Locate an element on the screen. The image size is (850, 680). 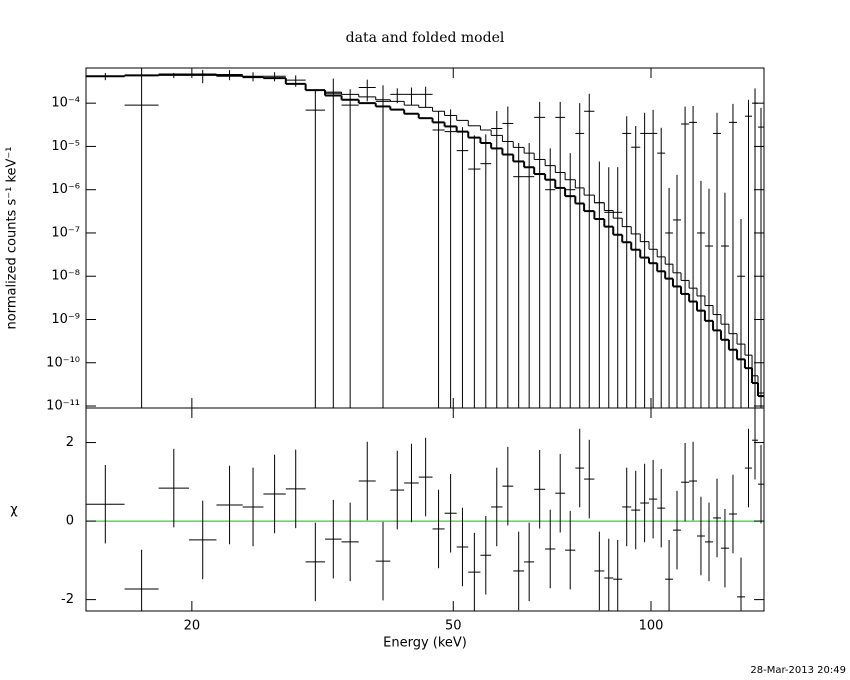
y-tick-label: 10⁻⁴ is located at coordinates (65, 103).